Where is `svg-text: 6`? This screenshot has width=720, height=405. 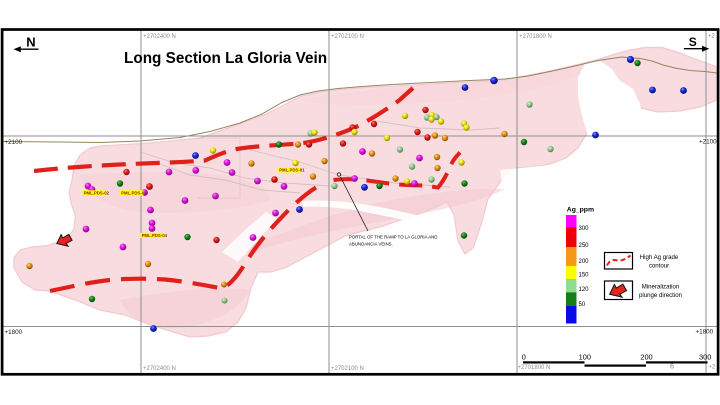 svg-text: 6 is located at coordinates (672, 367).